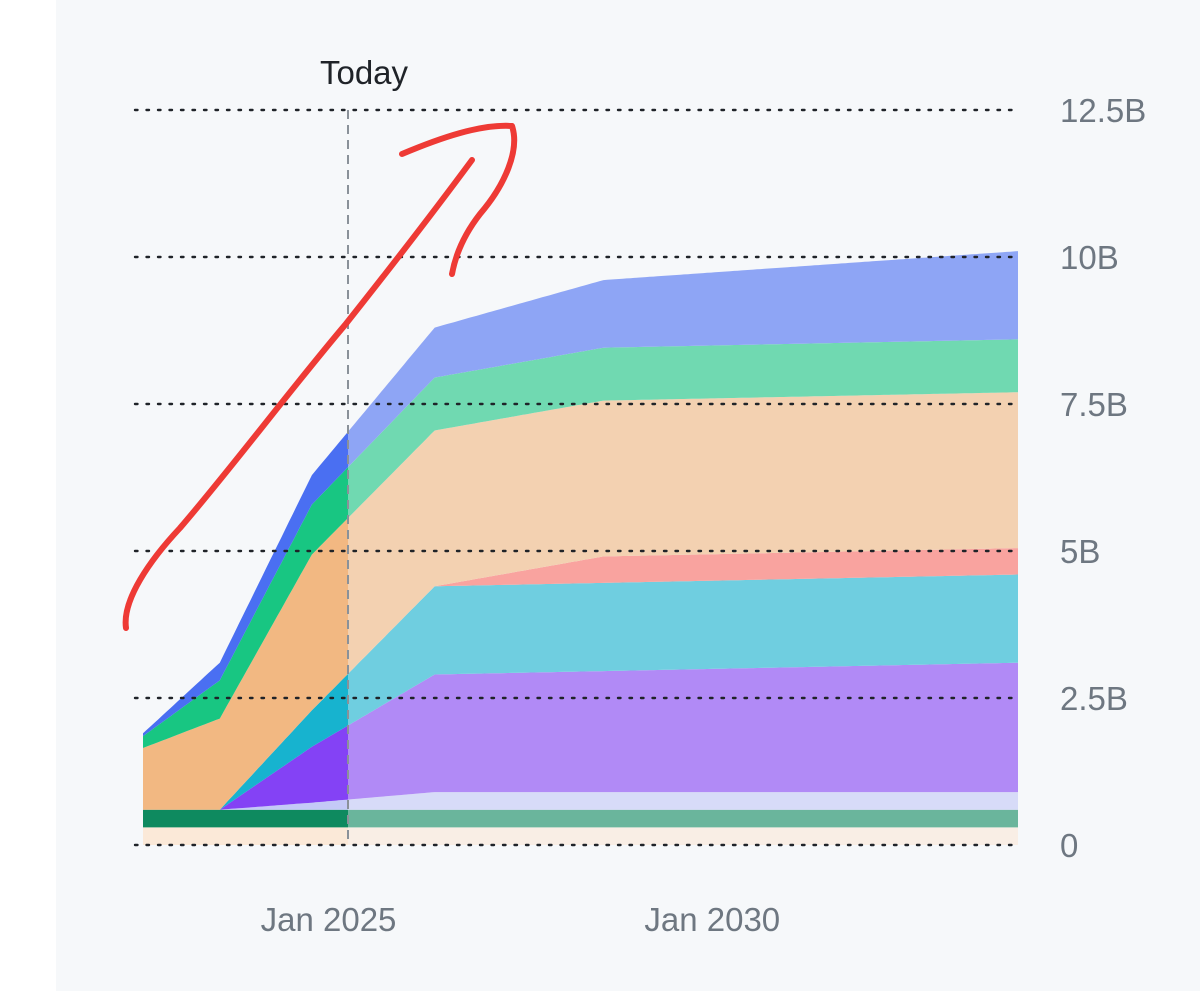  I want to click on series-5-area-historical, so click(245, 741).